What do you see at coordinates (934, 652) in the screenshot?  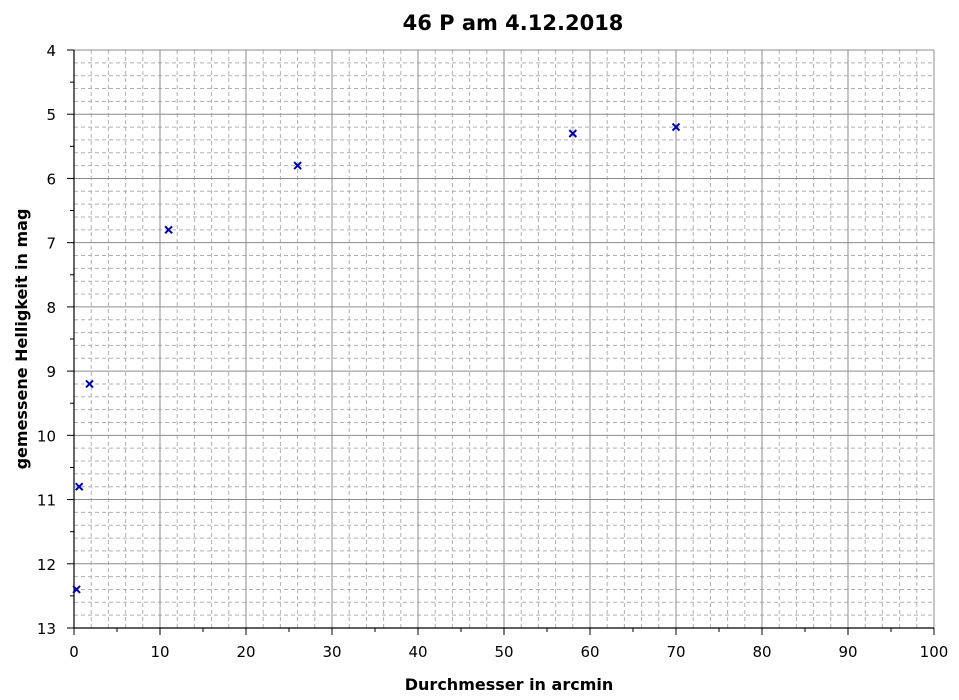 I see `x-tick-label: 100` at bounding box center [934, 652].